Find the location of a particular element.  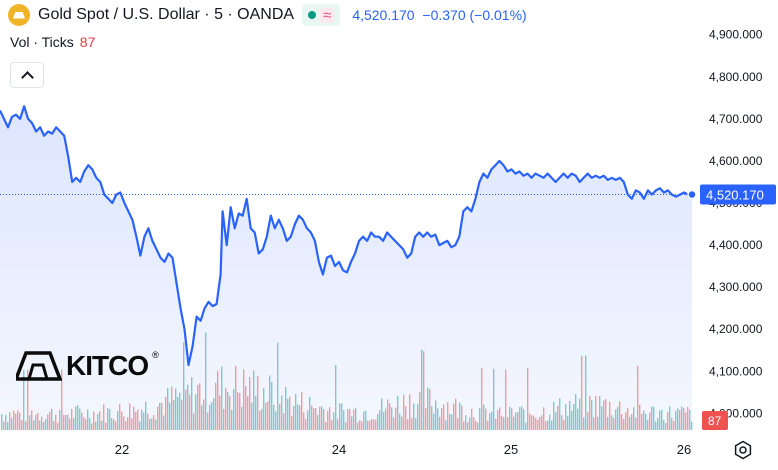

x-tick-label: 24 is located at coordinates (339, 449).